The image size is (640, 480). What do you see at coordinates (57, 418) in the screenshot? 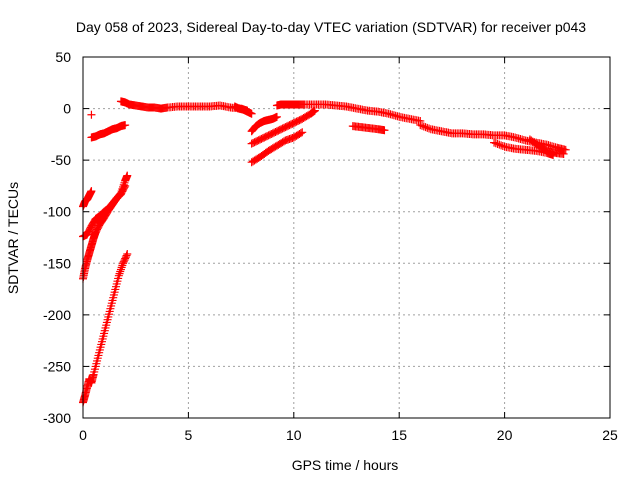
I see `y-tick-label: -300` at bounding box center [57, 418].